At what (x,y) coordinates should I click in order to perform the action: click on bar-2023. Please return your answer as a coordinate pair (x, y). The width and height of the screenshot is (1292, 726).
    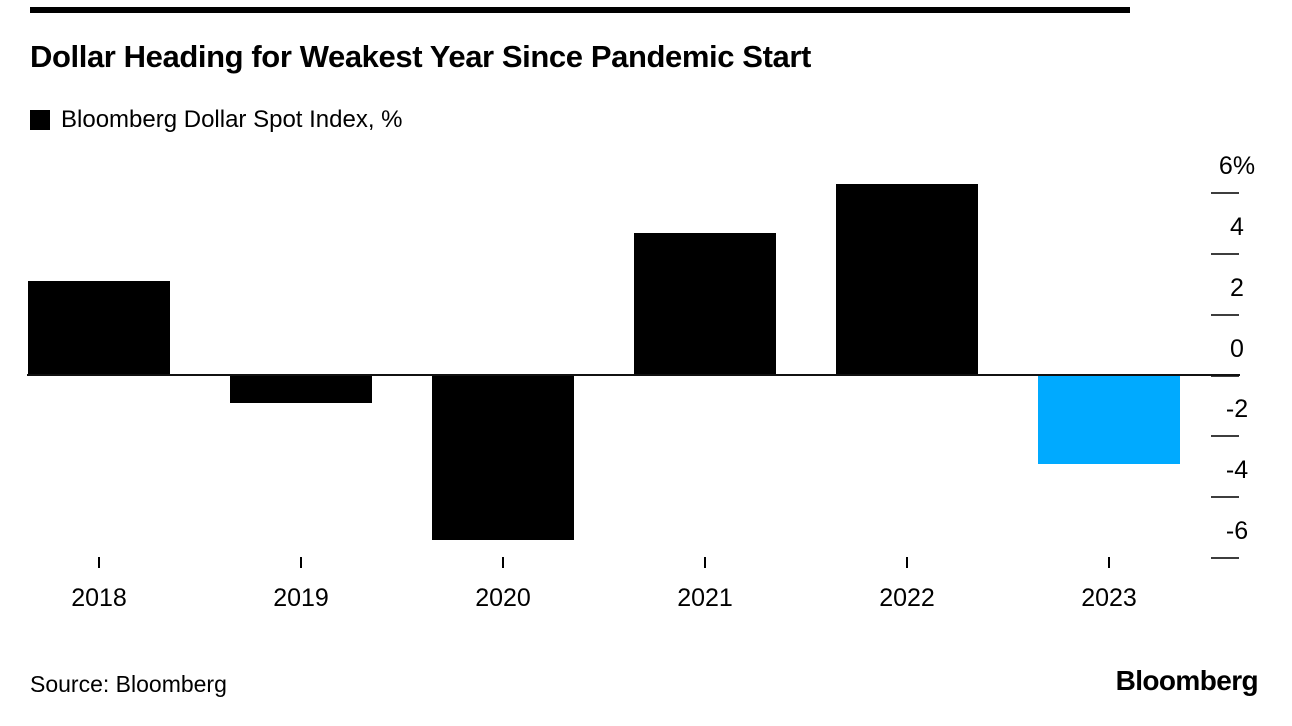
    Looking at the image, I should click on (1109, 419).